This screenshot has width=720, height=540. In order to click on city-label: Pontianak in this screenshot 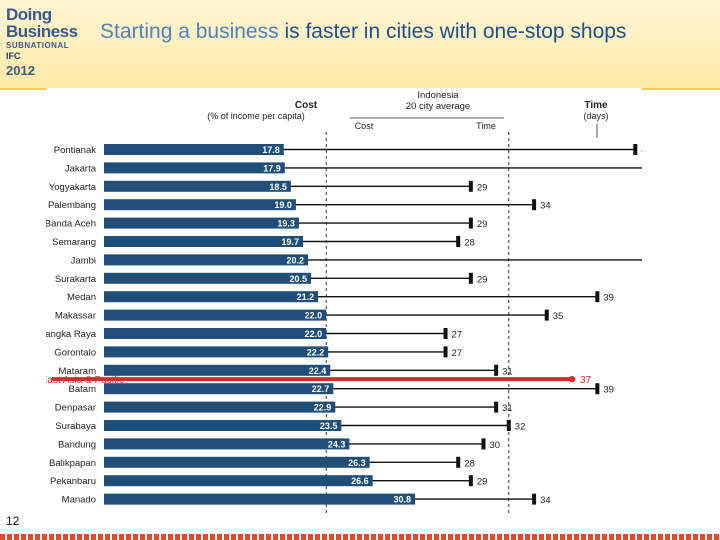, I will do `click(75, 150)`.